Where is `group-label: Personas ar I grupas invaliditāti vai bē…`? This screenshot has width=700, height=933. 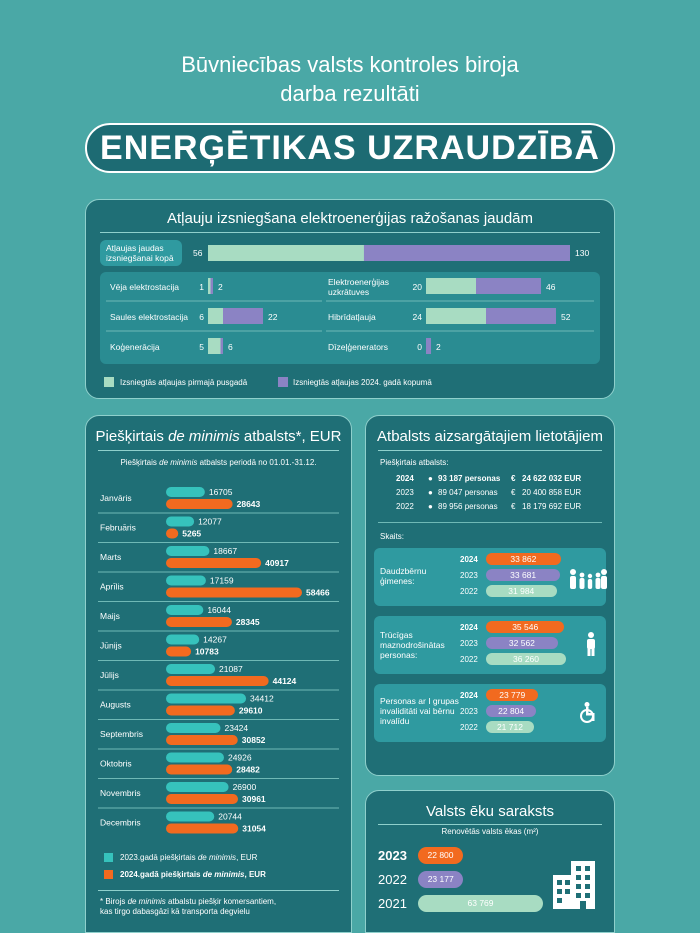
group-label: Personas ar I grupas invaliditāti vai bē… is located at coordinates (419, 711).